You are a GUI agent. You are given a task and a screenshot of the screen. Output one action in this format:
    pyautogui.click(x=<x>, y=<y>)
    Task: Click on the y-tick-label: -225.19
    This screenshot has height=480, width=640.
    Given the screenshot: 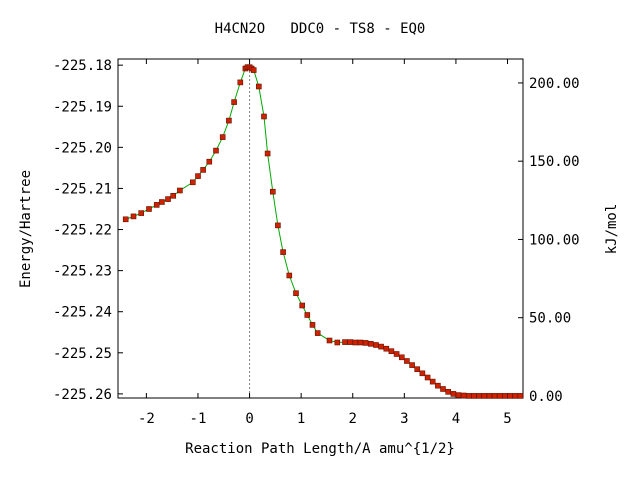 What is the action you would take?
    pyautogui.click(x=82, y=107)
    